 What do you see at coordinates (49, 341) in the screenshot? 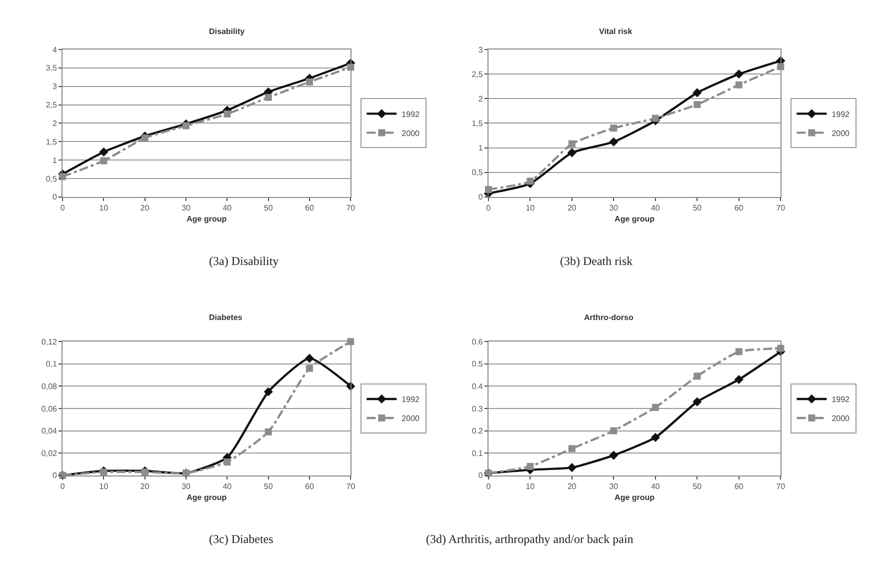
I see `y-tick-label: 0,12` at bounding box center [49, 341].